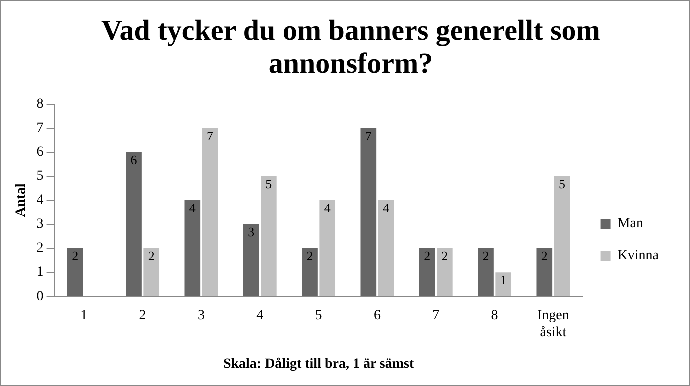 The width and height of the screenshot is (690, 386). I want to click on x-tick-label: 2, so click(142, 316).